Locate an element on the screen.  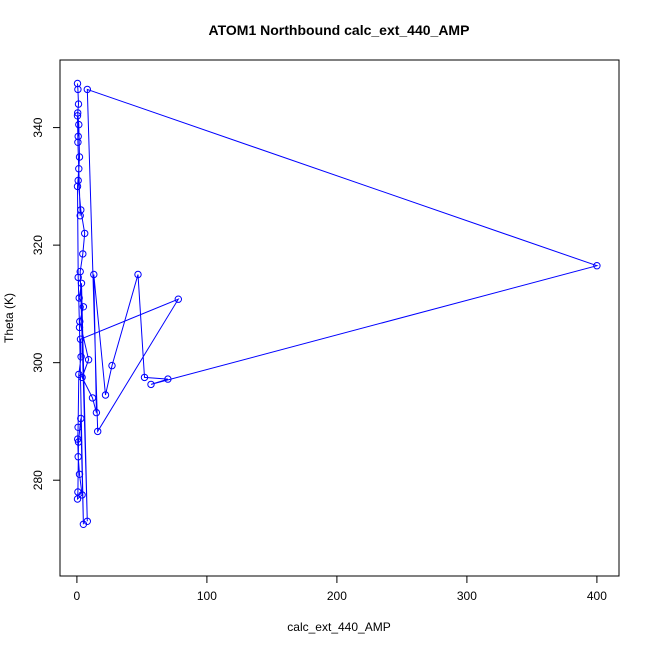
x-tick-label: 100 is located at coordinates (207, 596).